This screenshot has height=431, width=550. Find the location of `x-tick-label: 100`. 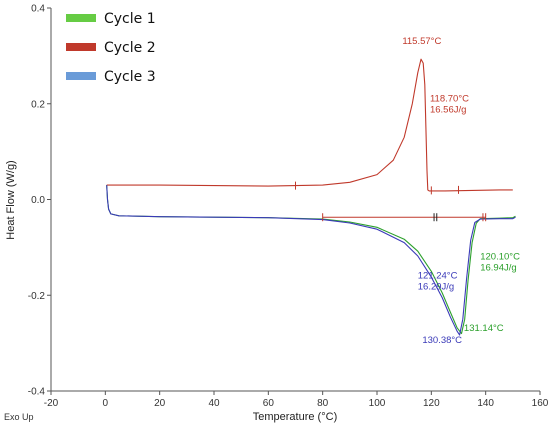

x-tick-label: 100 is located at coordinates (377, 403).